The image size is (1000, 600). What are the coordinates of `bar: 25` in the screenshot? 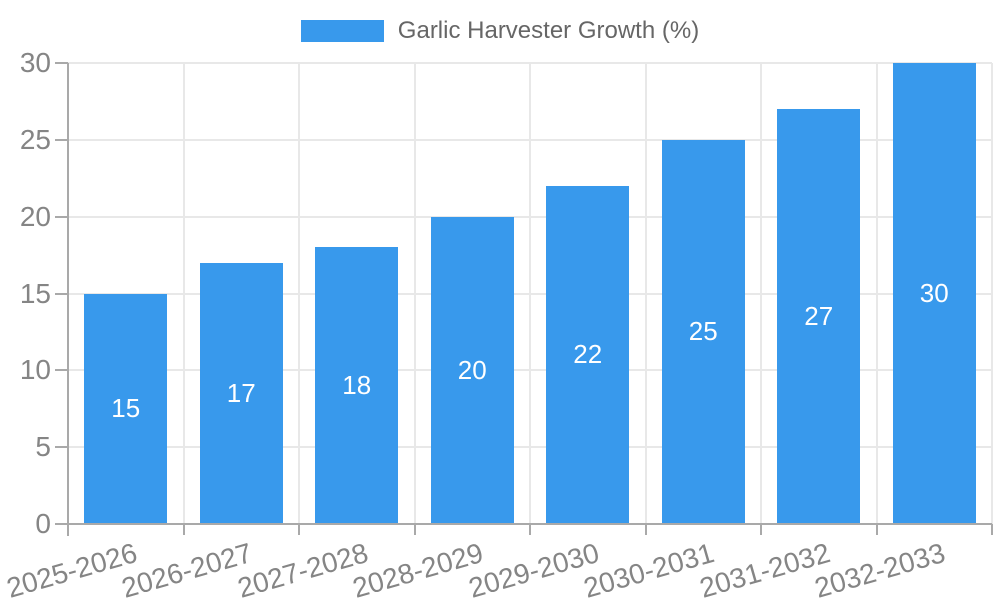 It's located at (703, 331).